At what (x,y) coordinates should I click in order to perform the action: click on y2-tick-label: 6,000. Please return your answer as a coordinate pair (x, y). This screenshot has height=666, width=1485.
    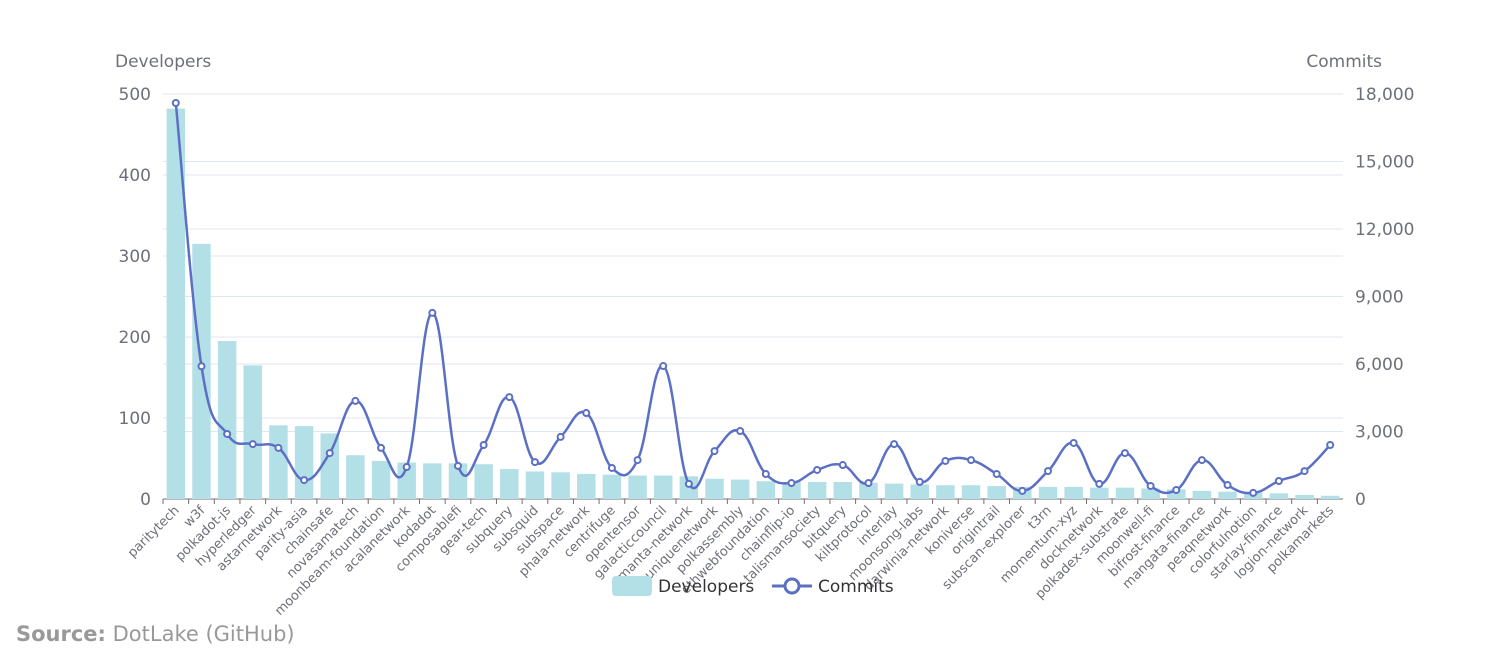
    Looking at the image, I should click on (1379, 365).